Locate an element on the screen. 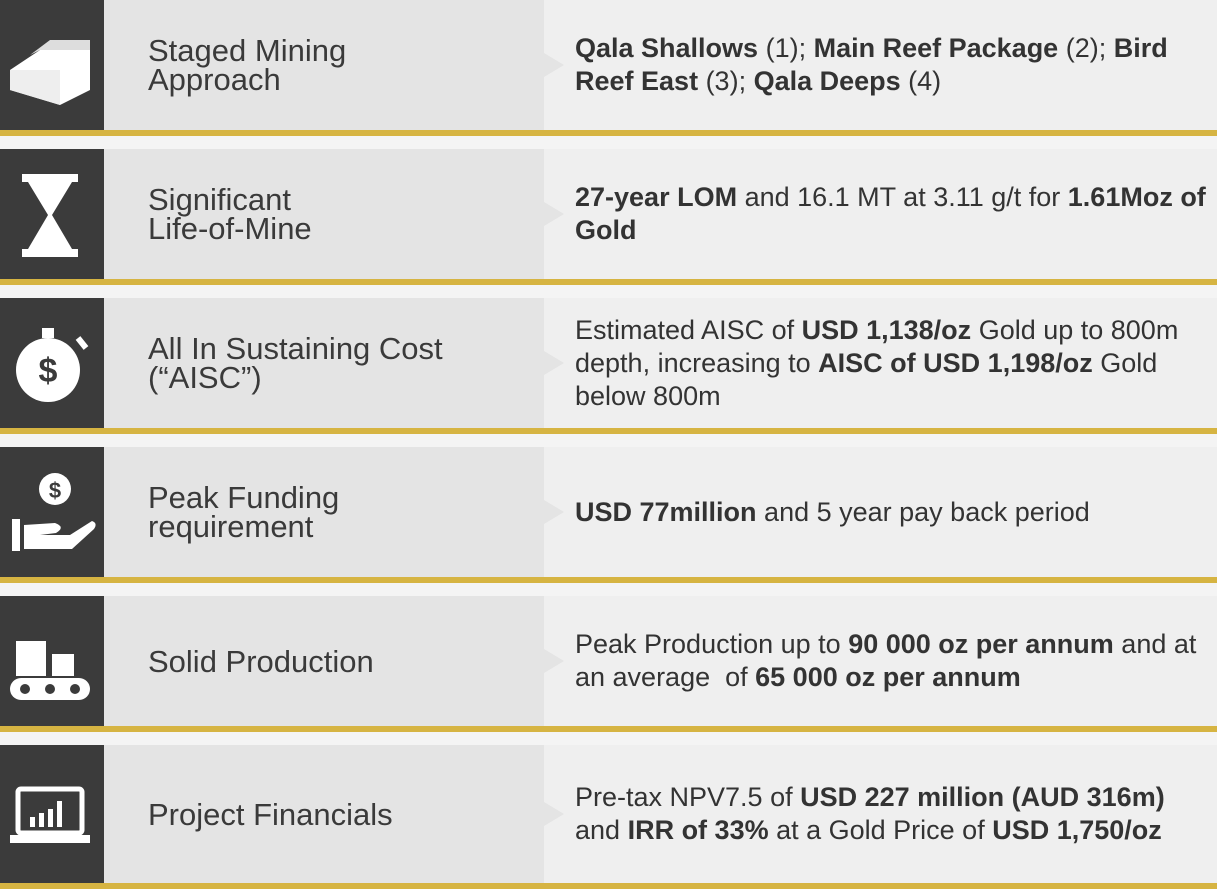  description-segment: USD 1,138/oz is located at coordinates (886, 329).